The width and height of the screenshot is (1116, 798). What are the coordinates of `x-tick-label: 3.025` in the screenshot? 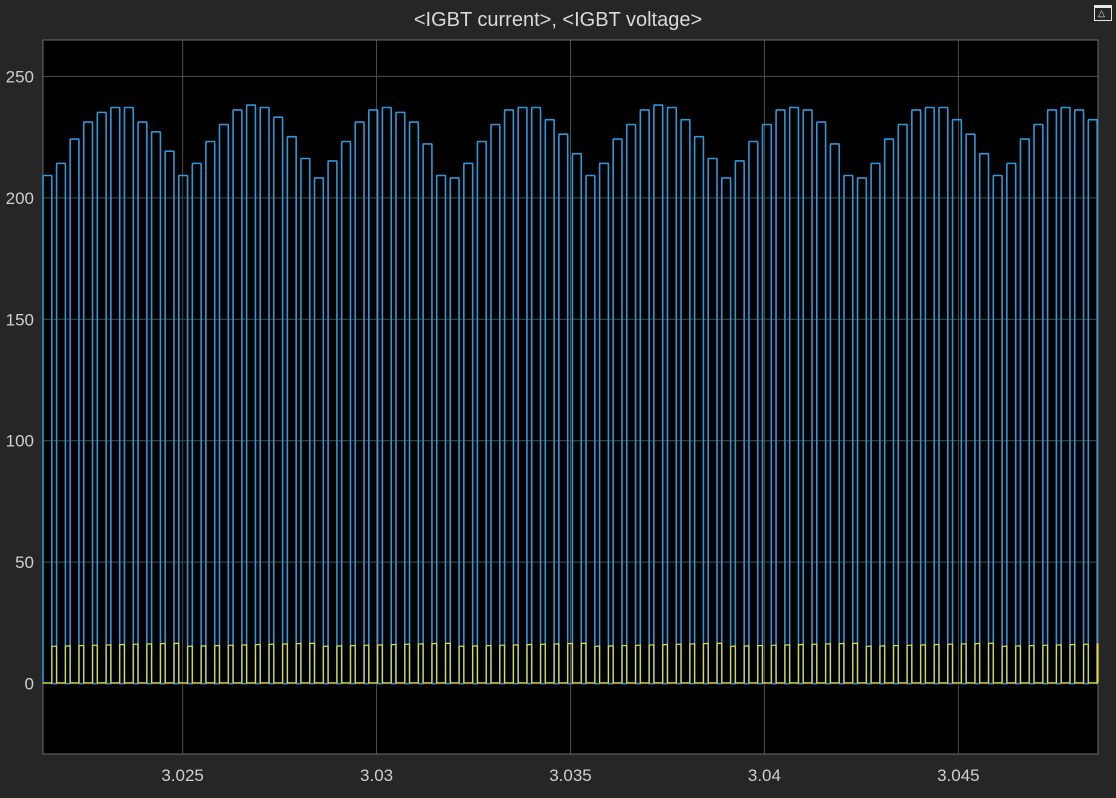 It's located at (182, 775).